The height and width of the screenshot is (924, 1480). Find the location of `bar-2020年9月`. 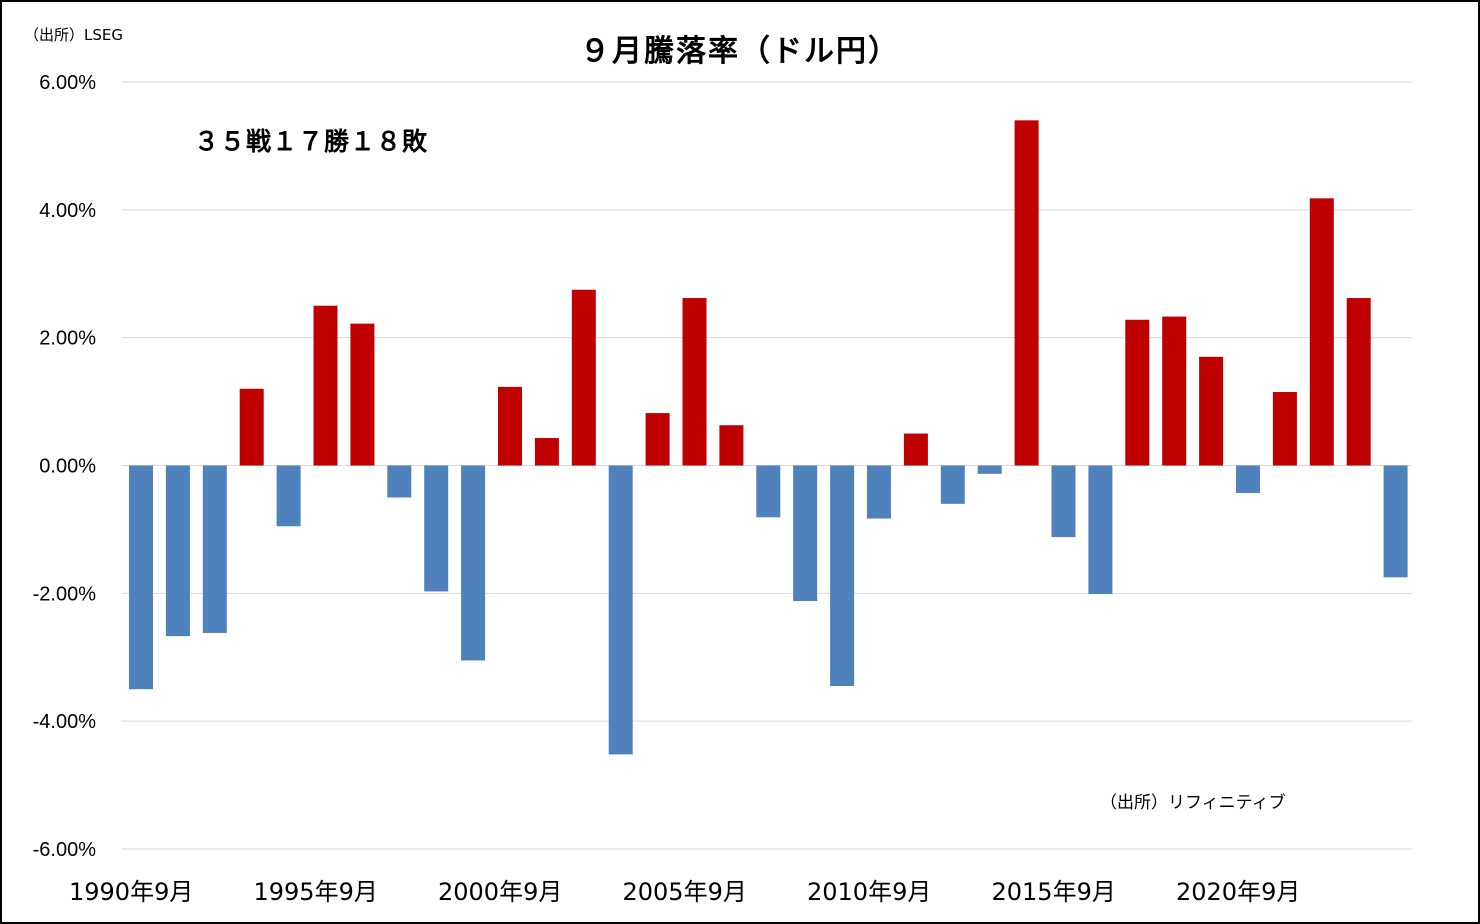

bar-2020年9月 is located at coordinates (1248, 479).